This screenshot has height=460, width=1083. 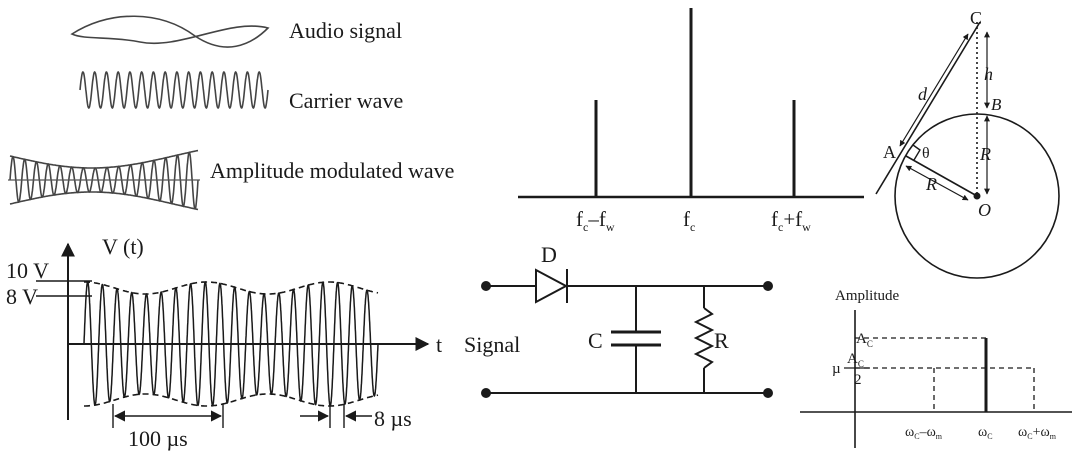 I want to click on spectrum-label-center: fc, so click(x=689, y=220).